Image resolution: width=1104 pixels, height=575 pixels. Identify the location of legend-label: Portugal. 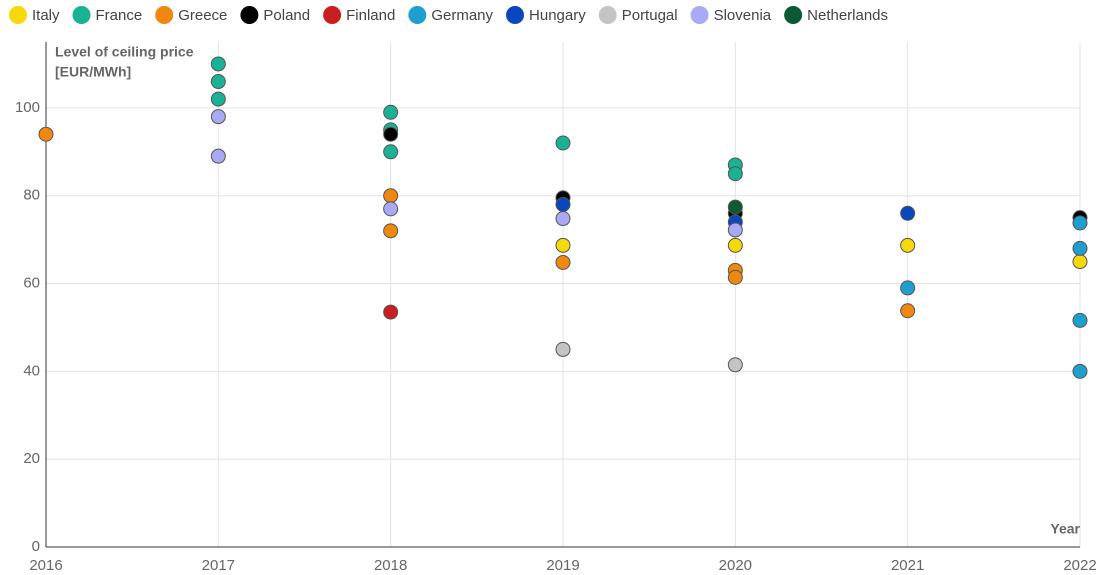
(650, 15).